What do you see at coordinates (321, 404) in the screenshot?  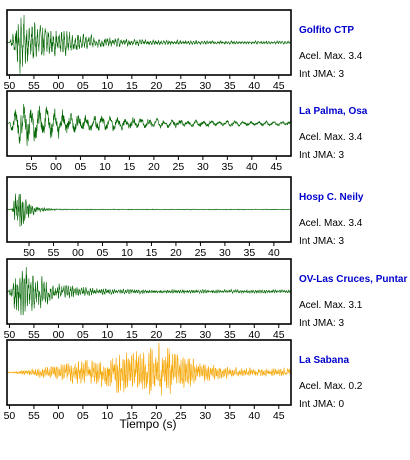 I see `int-jma-label: Int JMA: 0` at bounding box center [321, 404].